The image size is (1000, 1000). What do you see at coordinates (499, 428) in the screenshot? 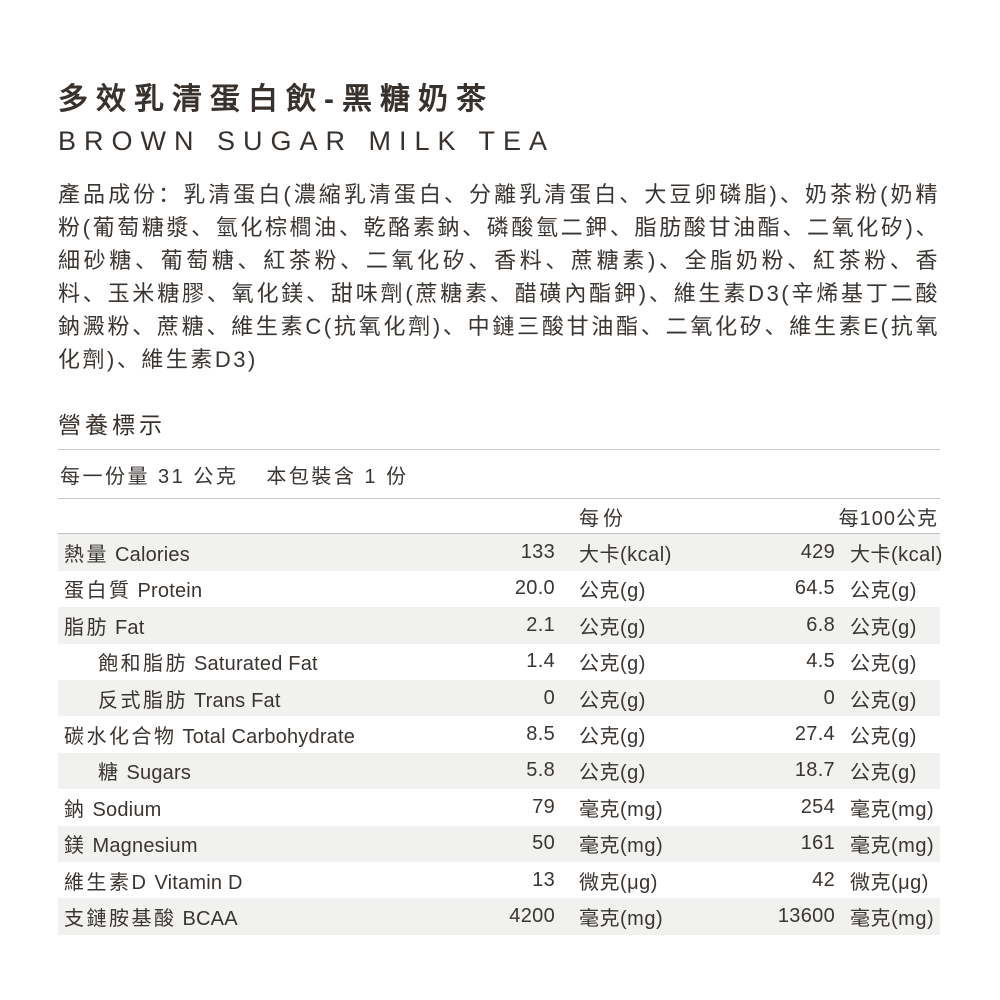
I see `nutrition-section-title: 營養標示` at bounding box center [499, 428].